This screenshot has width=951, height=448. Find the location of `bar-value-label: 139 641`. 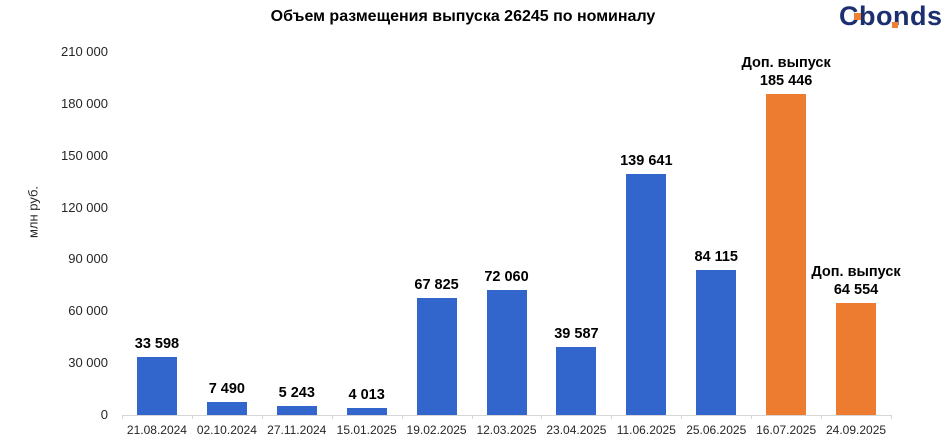

bar-value-label: 139 641 is located at coordinates (646, 160).